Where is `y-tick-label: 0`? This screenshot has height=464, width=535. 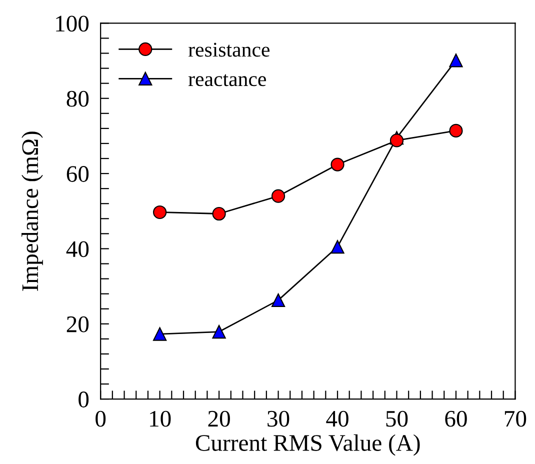
y-tick-label: 0 is located at coordinates (83, 400).